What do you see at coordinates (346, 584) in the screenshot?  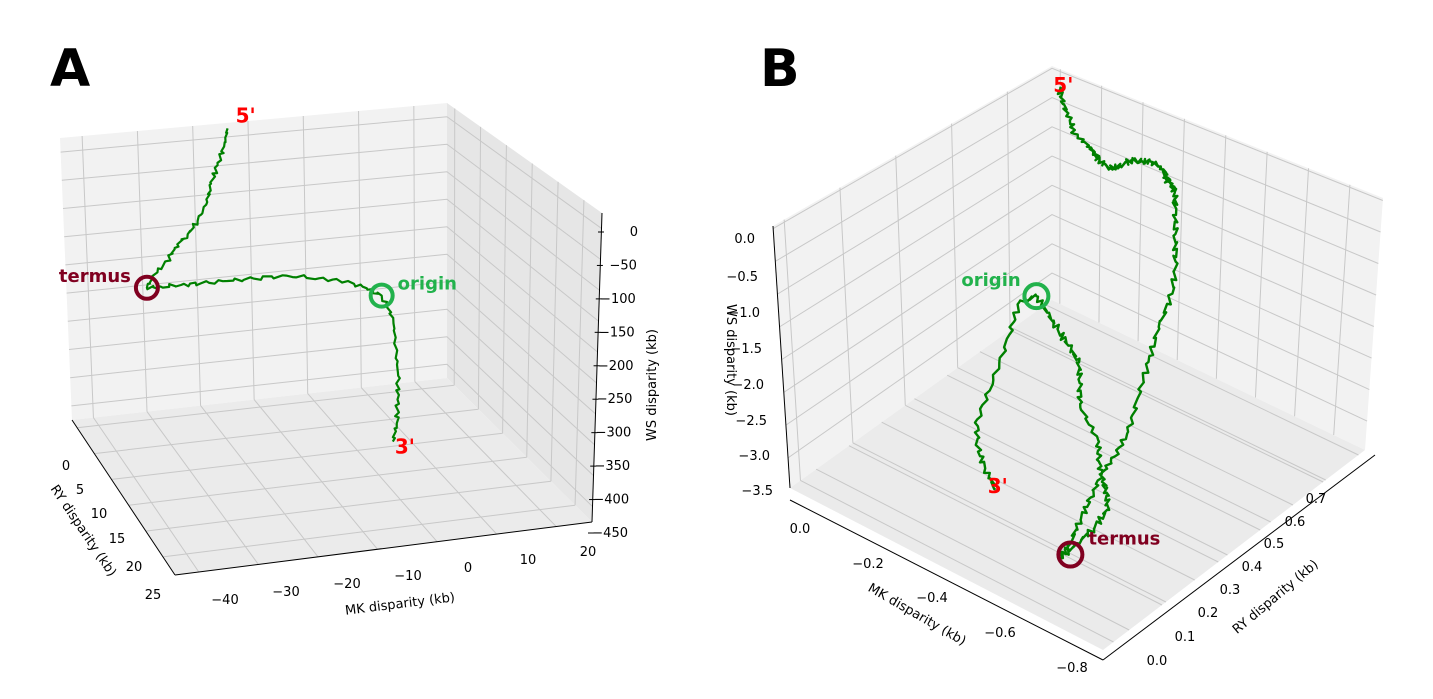 I see `x-tick-label: −20` at bounding box center [346, 584].